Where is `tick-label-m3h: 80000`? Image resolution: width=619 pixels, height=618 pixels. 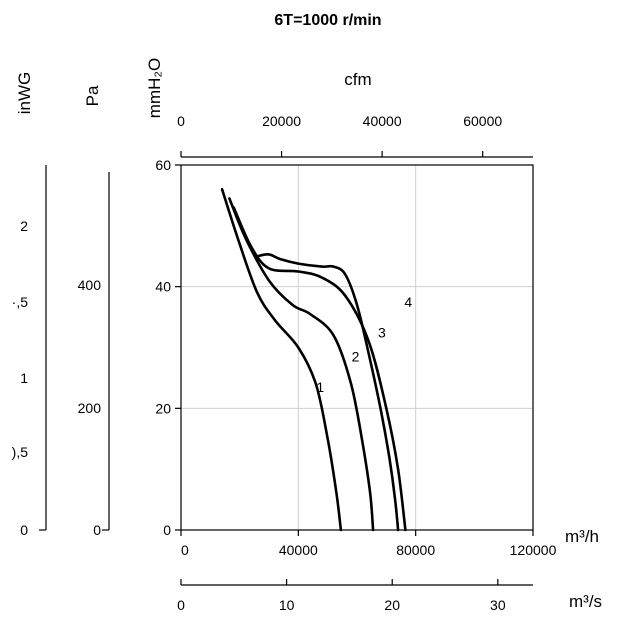 tick-label-m3h: 80000 is located at coordinates (415, 550).